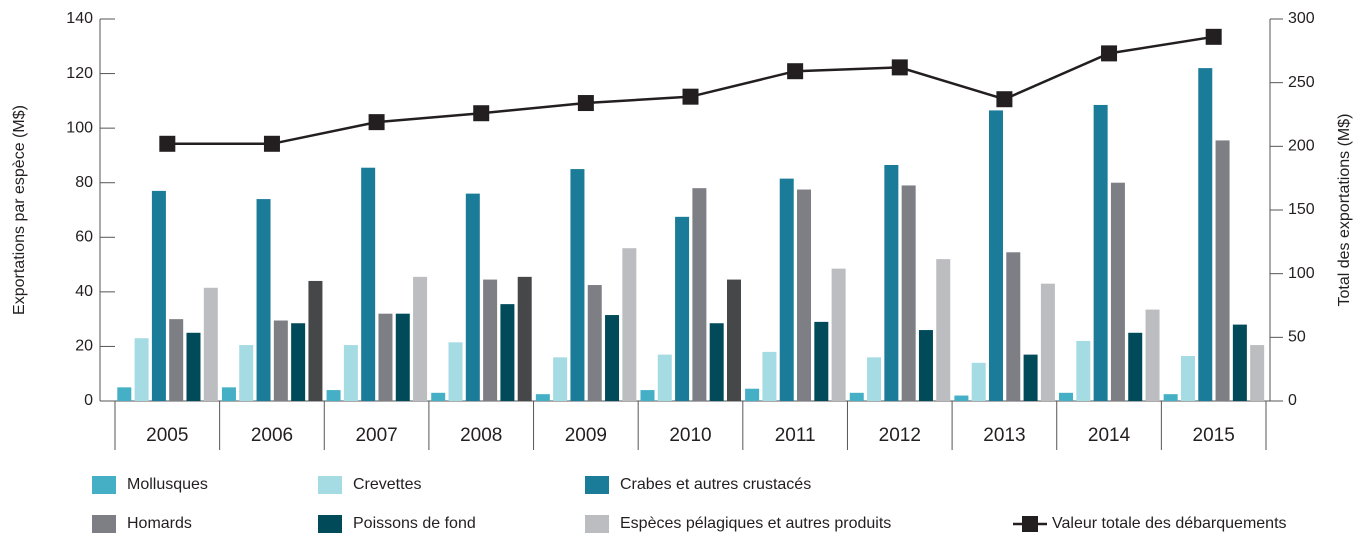 The image size is (1366, 543). Describe the element at coordinates (84, 291) in the screenshot. I see `y-tick-label: 40` at that location.